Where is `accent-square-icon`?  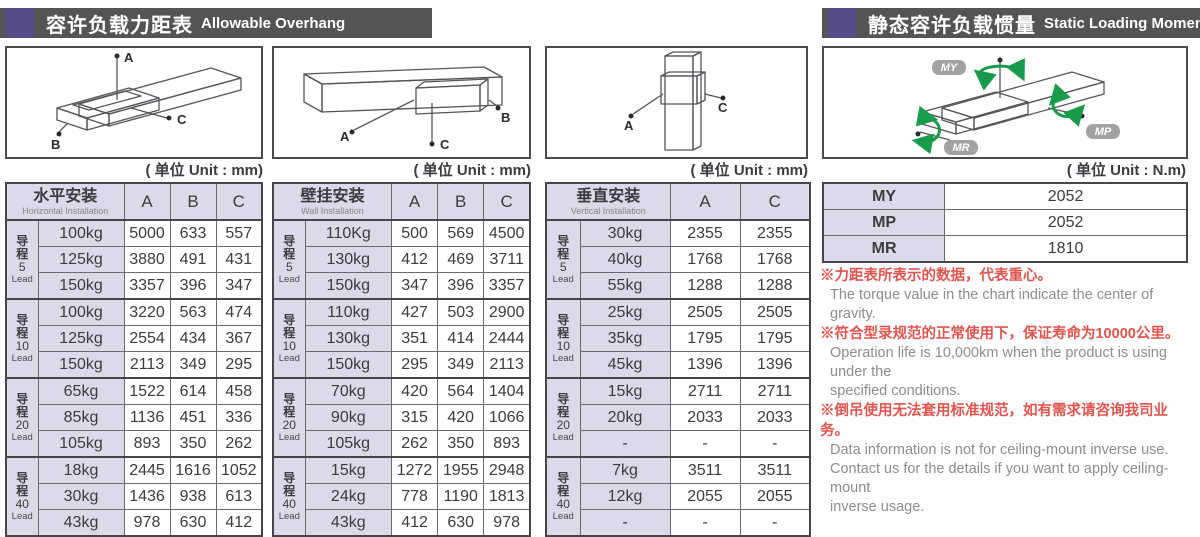 accent-square-icon is located at coordinates (20, 23).